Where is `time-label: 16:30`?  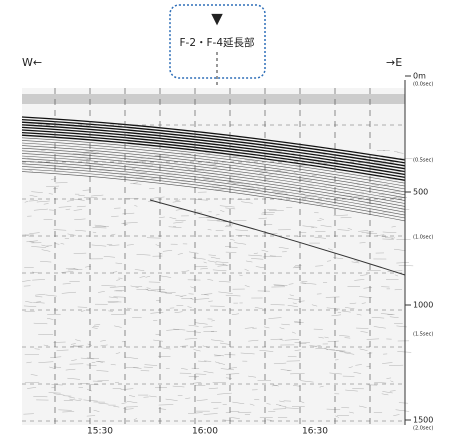 time-label: 16:30 is located at coordinates (315, 432).